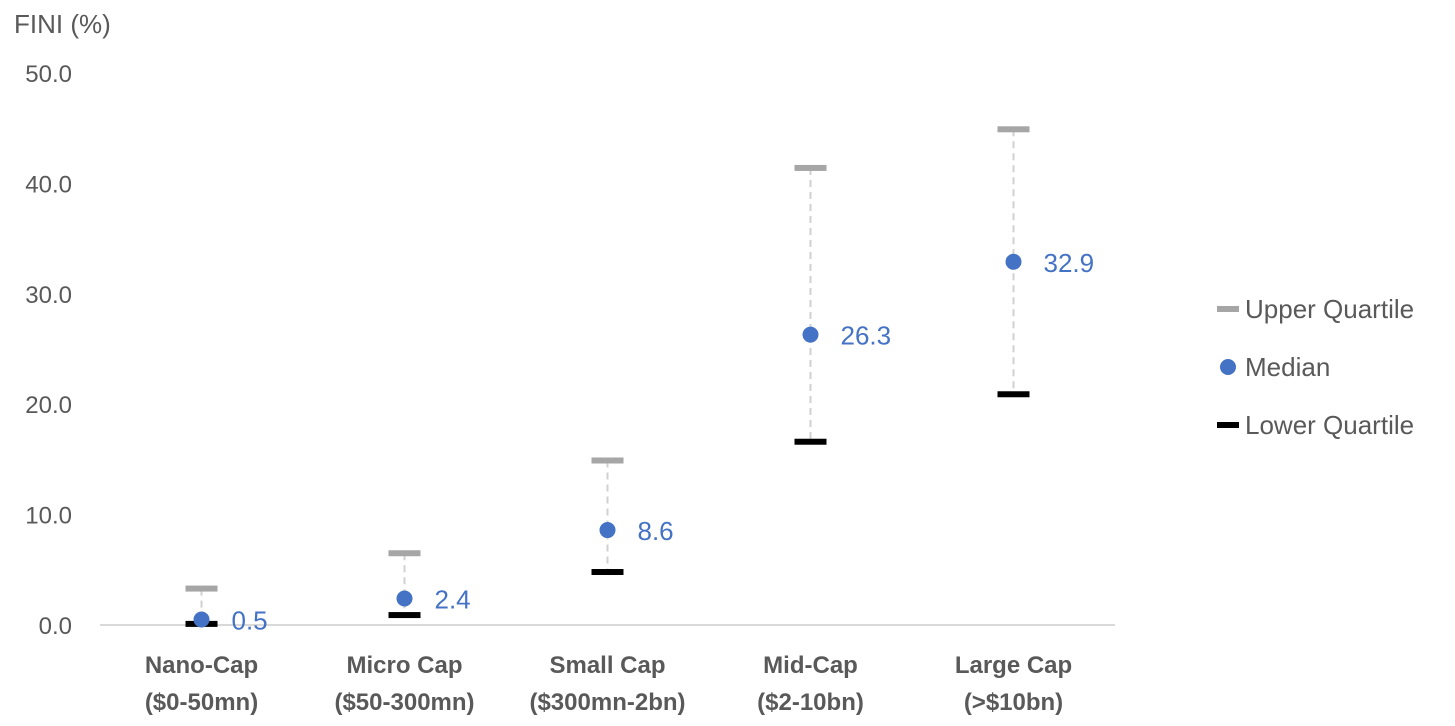 The height and width of the screenshot is (726, 1455). Describe the element at coordinates (1329, 425) in the screenshot. I see `legend-lower-quartile-label: Lower Quartile` at that location.